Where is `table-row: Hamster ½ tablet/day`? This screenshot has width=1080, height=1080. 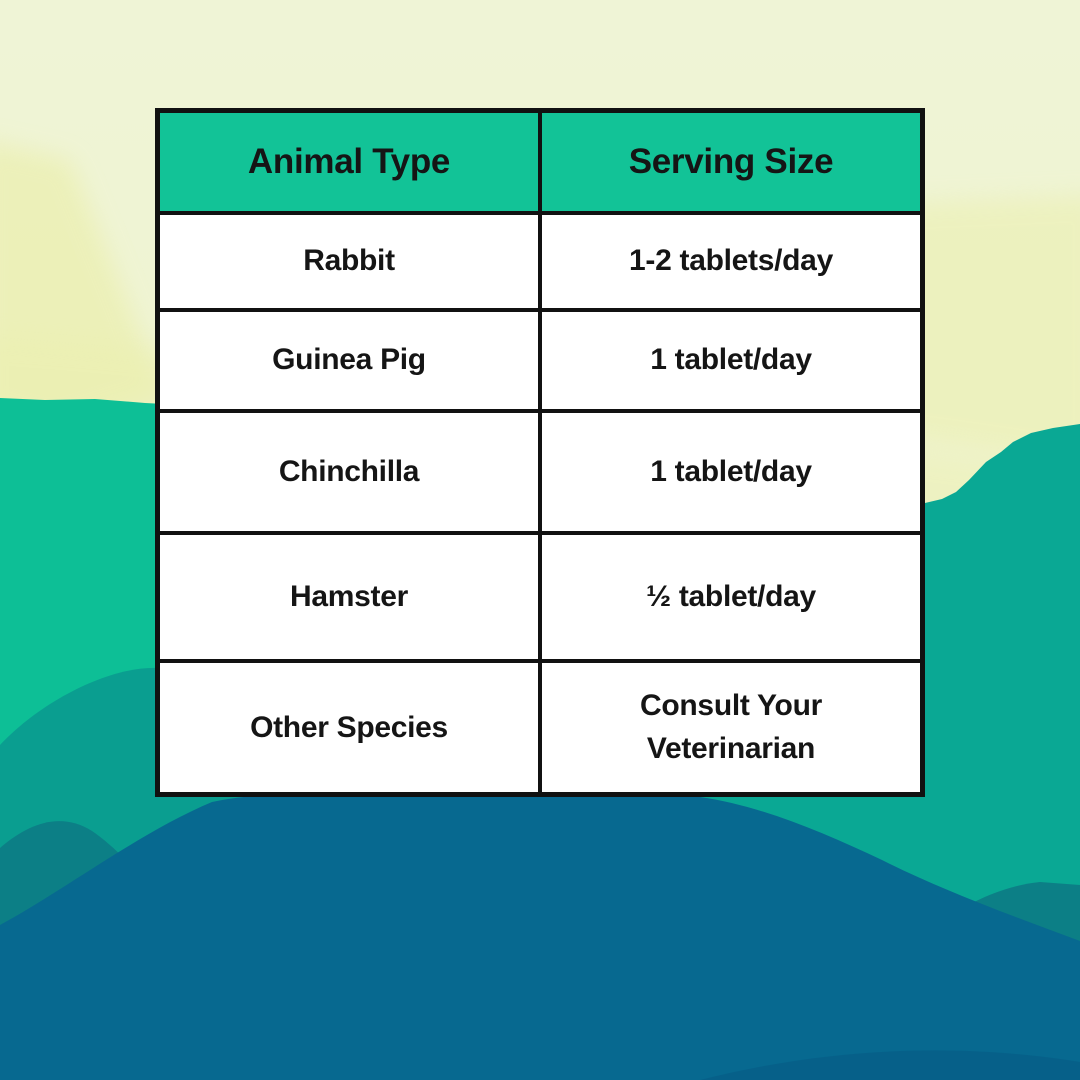
table-row: Hamster ½ tablet/day is located at coordinates (540, 596).